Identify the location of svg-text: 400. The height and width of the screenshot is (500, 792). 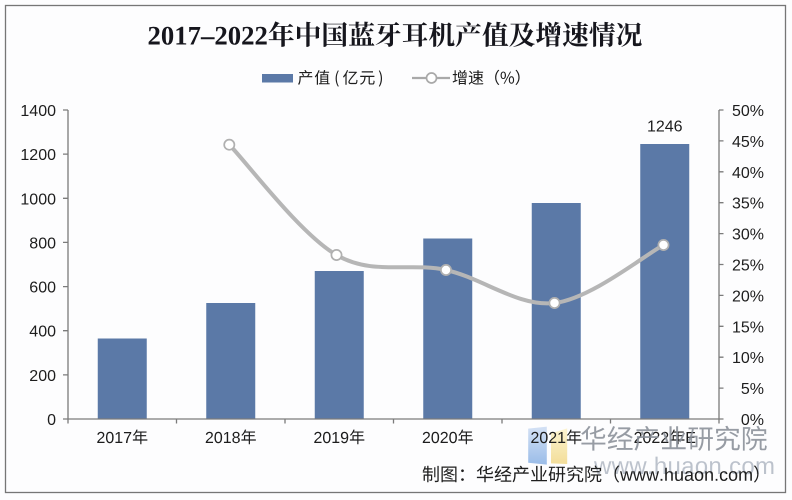
(42, 332).